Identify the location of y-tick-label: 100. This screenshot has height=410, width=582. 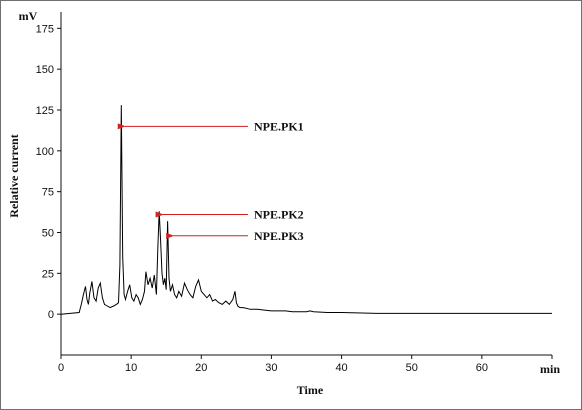
(45, 152).